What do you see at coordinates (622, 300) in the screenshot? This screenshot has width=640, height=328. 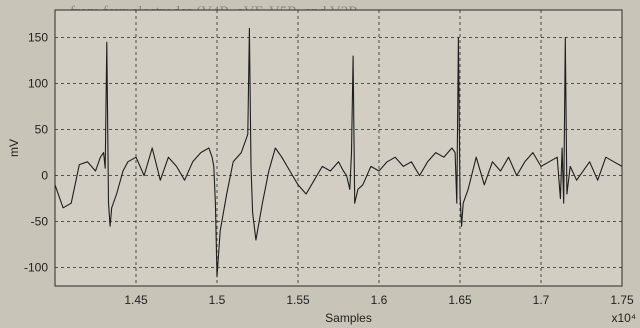 I see `x-tick-label: 1.75` at bounding box center [622, 300].